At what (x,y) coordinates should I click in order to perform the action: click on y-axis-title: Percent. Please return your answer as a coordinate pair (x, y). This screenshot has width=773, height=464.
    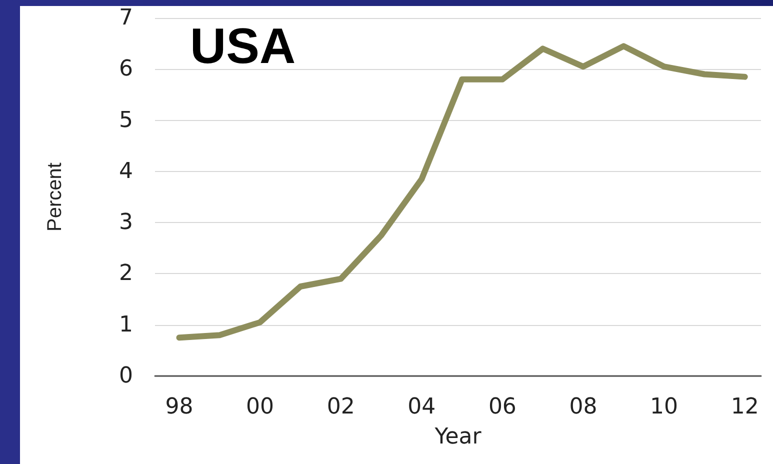
    Looking at the image, I should click on (55, 197).